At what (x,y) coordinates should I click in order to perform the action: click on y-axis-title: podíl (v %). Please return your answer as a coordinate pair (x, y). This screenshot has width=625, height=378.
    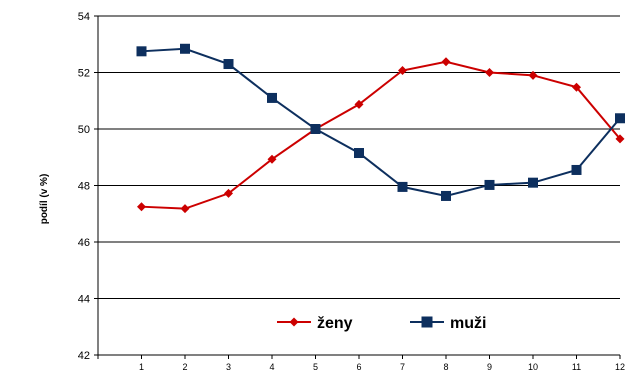
    Looking at the image, I should click on (44, 199).